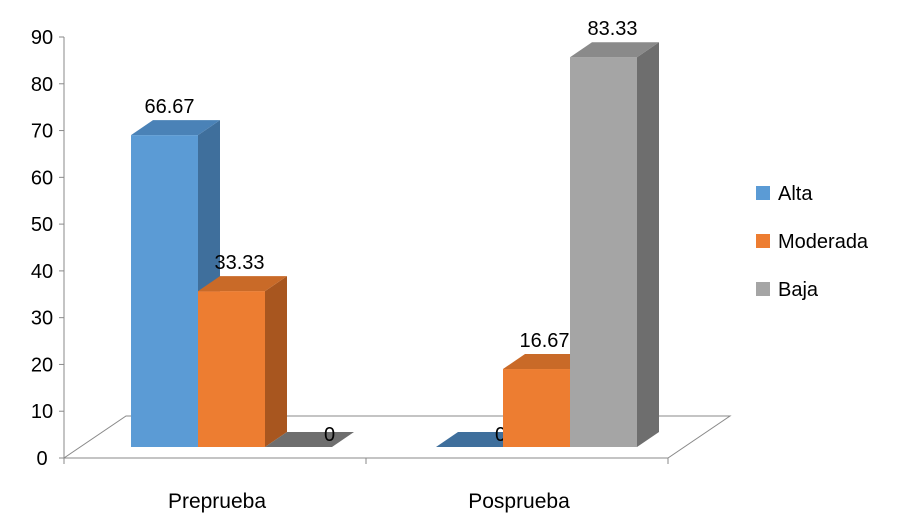  What do you see at coordinates (519, 501) in the screenshot?
I see `x-category-label: Posprueba` at bounding box center [519, 501].